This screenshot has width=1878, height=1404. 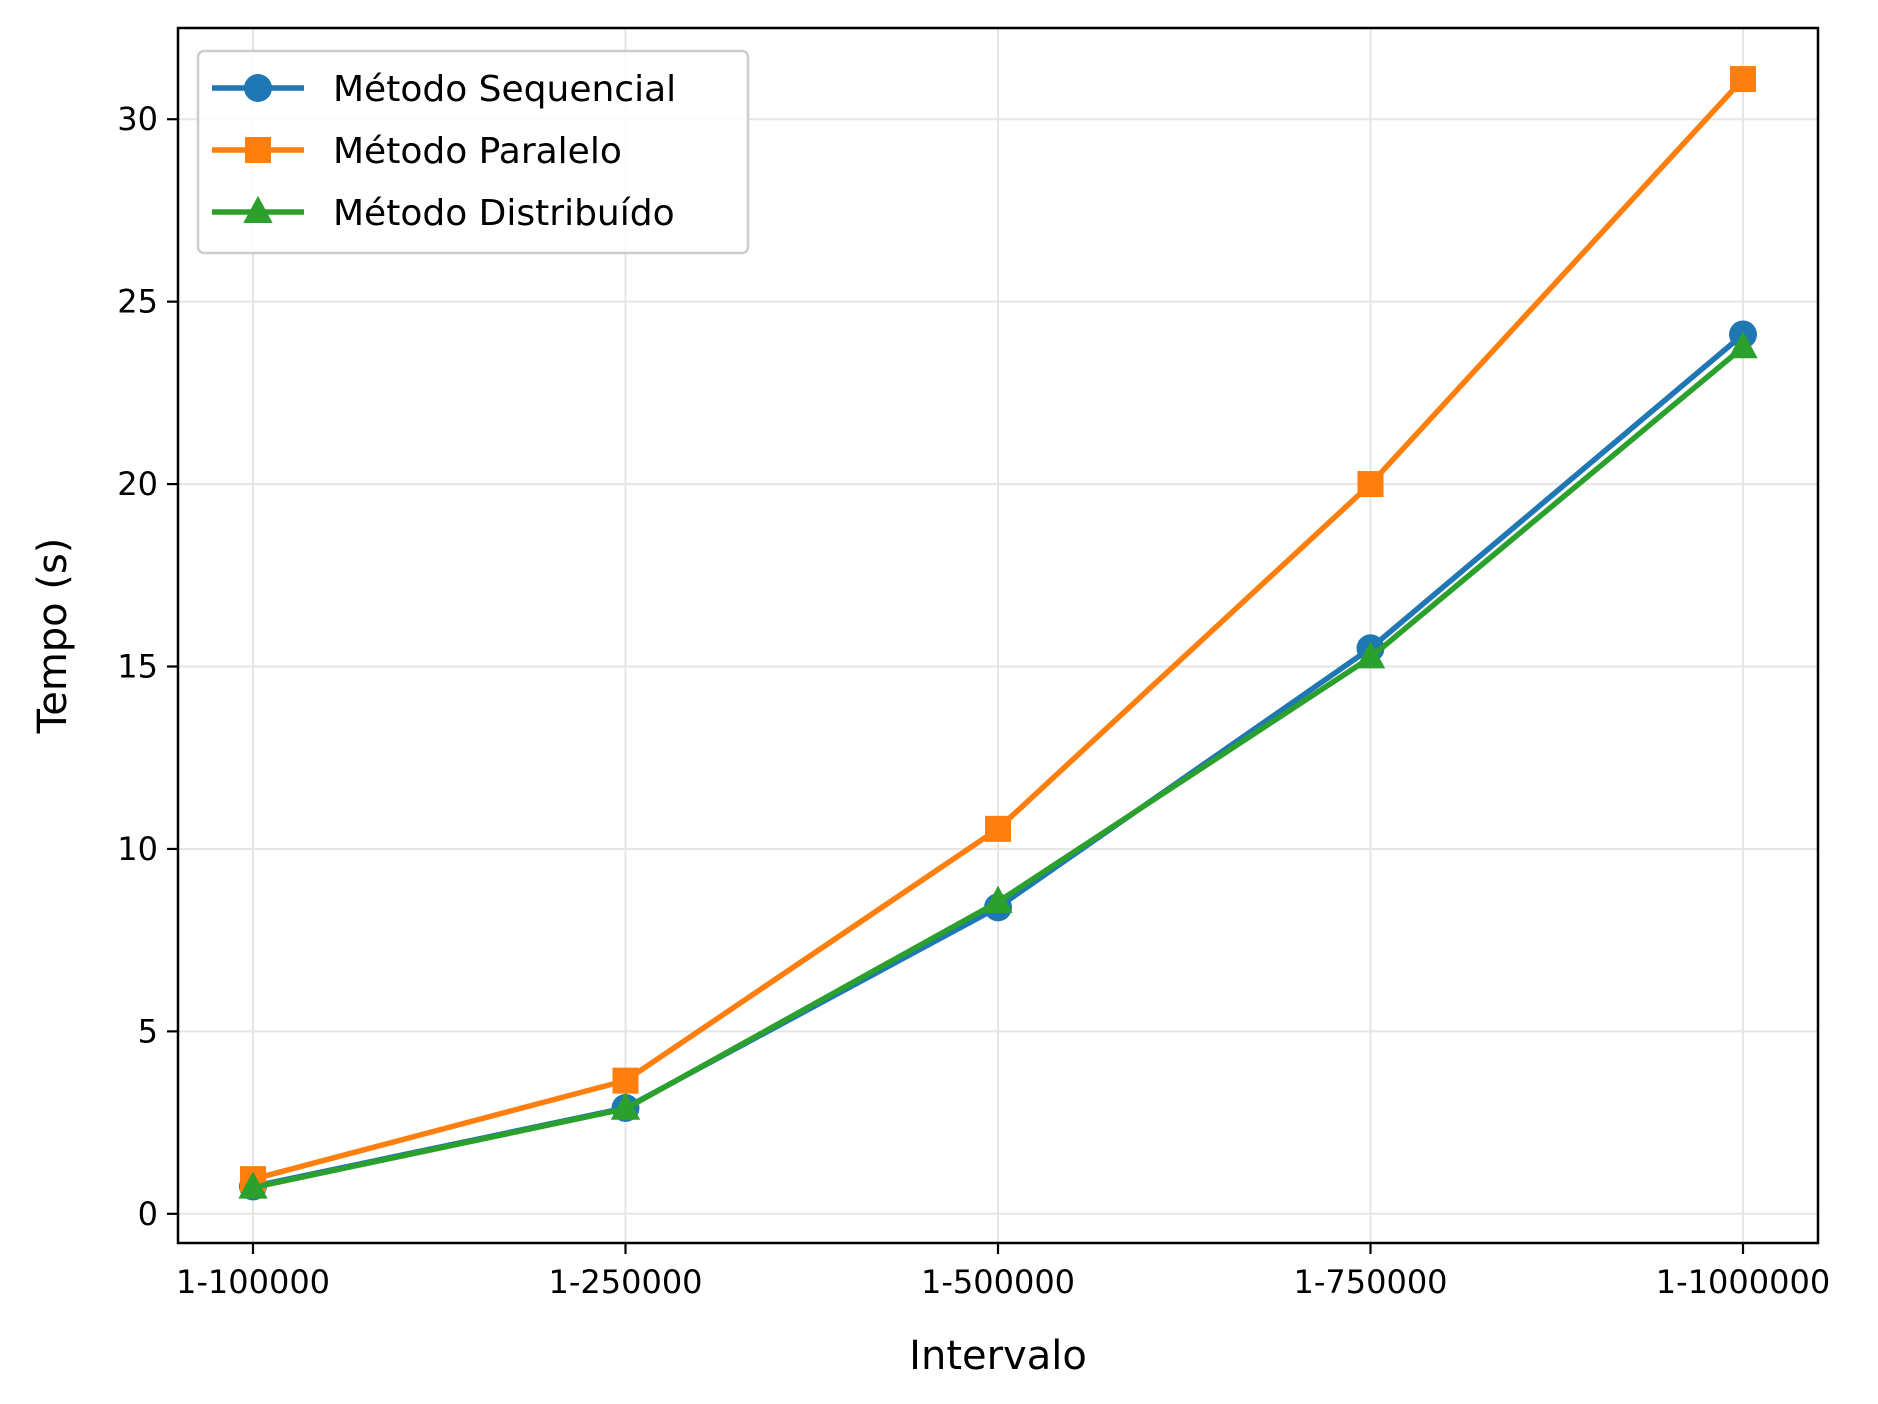 What do you see at coordinates (137, 667) in the screenshot?
I see `y-tick-label: 15` at bounding box center [137, 667].